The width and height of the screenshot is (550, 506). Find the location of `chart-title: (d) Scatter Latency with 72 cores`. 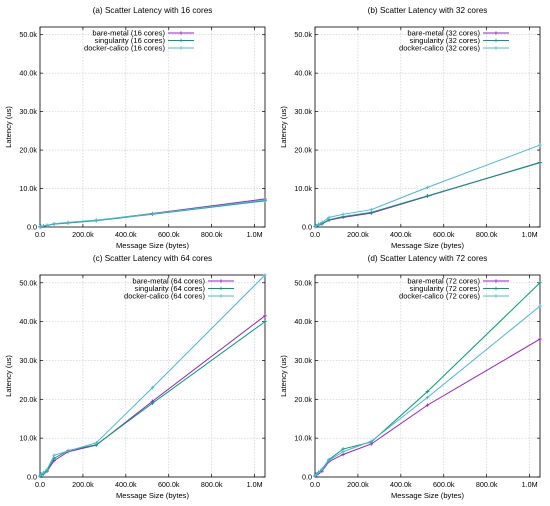

chart-title: (d) Scatter Latency with 72 cores is located at coordinates (428, 258).